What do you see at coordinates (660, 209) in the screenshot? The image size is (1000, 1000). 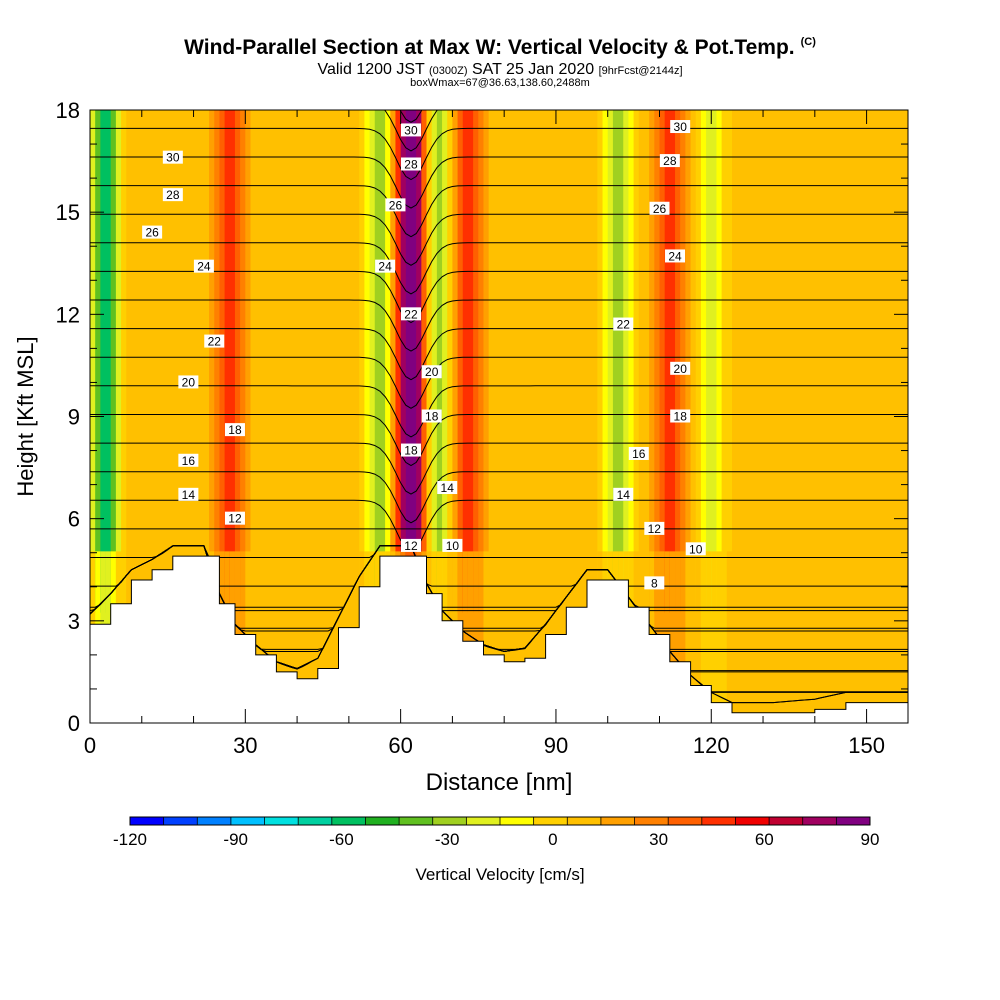 I see `svg-text: 26` at bounding box center [660, 209].